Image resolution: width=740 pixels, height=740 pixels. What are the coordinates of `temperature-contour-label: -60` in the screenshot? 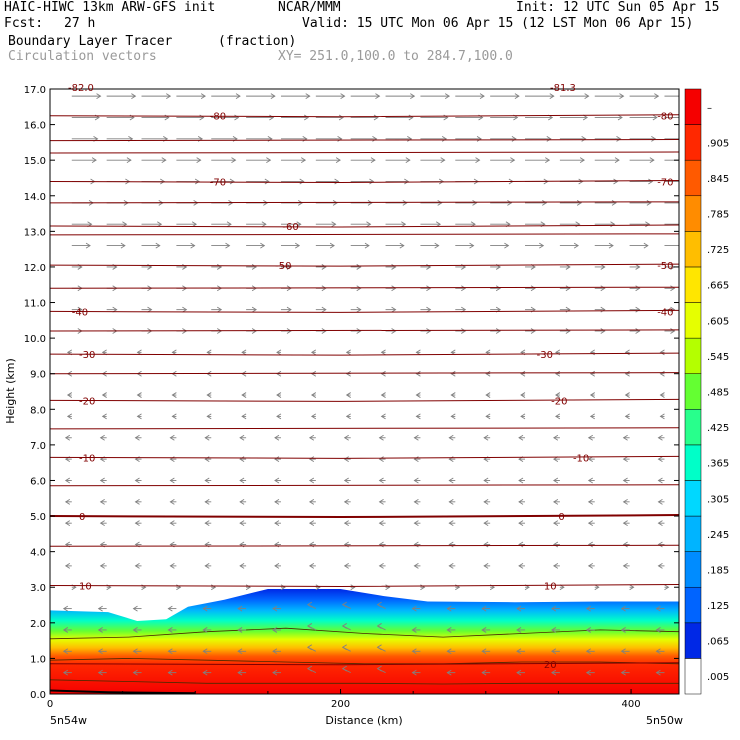 It's located at (290, 227).